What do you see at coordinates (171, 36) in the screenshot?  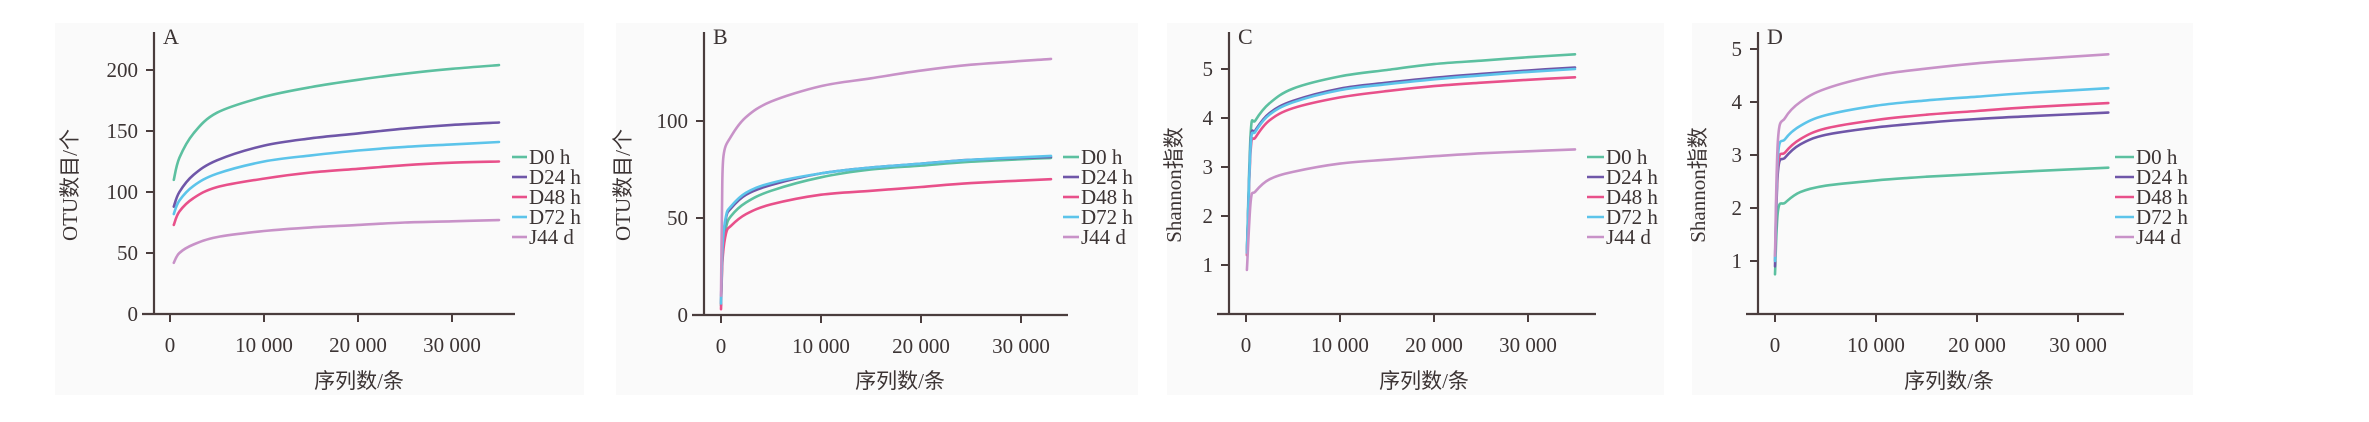 I see `panel-label: A` at bounding box center [171, 36].